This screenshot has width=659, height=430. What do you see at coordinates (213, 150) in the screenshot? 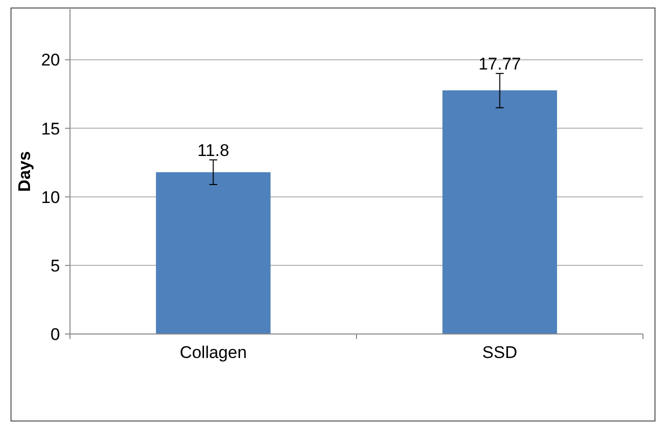
I see `data-label: 11.8` at bounding box center [213, 150].